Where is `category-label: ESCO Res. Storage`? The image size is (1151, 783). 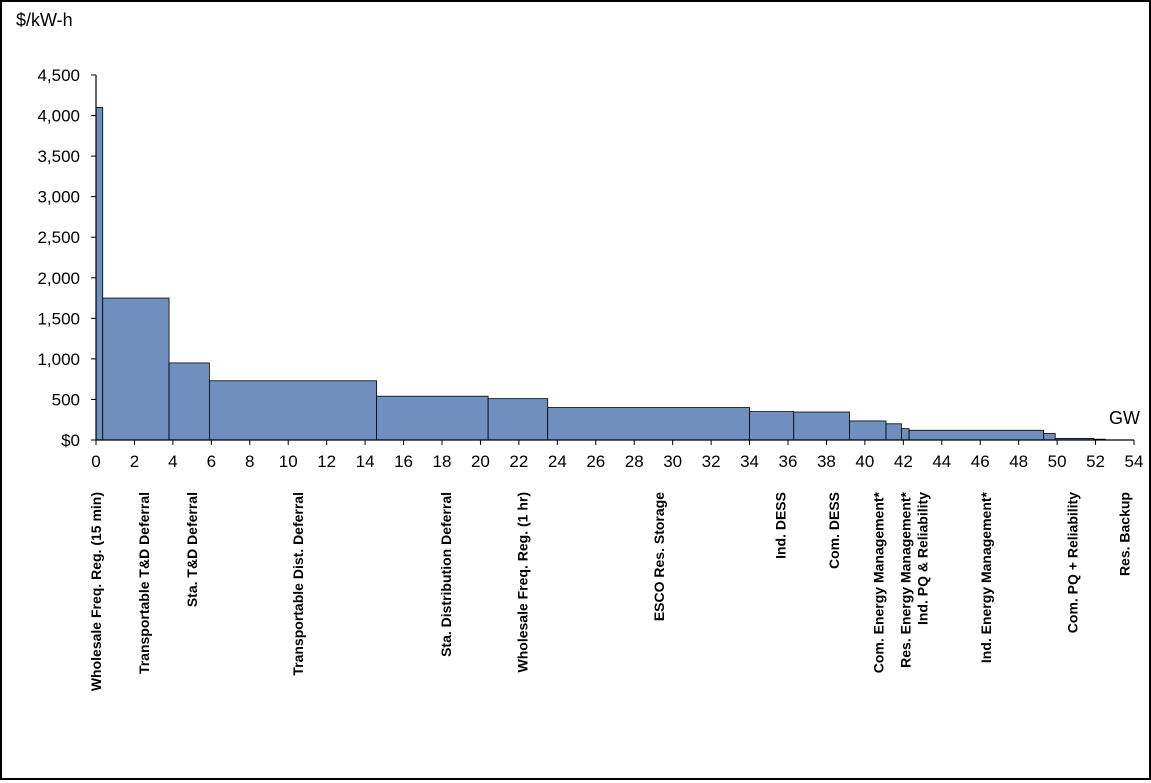
category-label: ESCO Res. Storage is located at coordinates (659, 556).